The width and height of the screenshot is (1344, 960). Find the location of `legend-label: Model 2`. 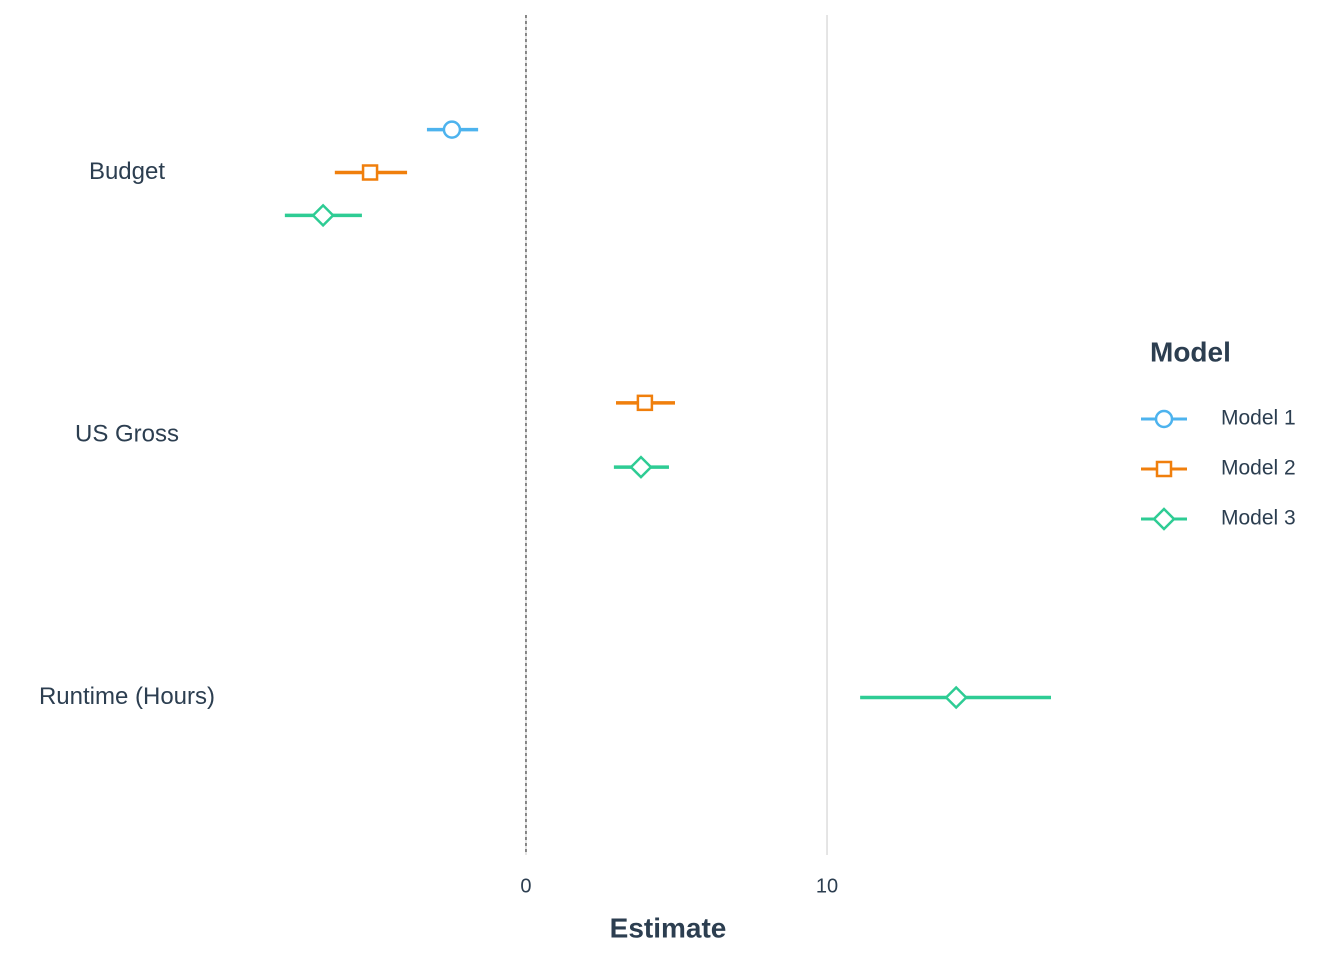

legend-label: Model 2 is located at coordinates (1258, 468).